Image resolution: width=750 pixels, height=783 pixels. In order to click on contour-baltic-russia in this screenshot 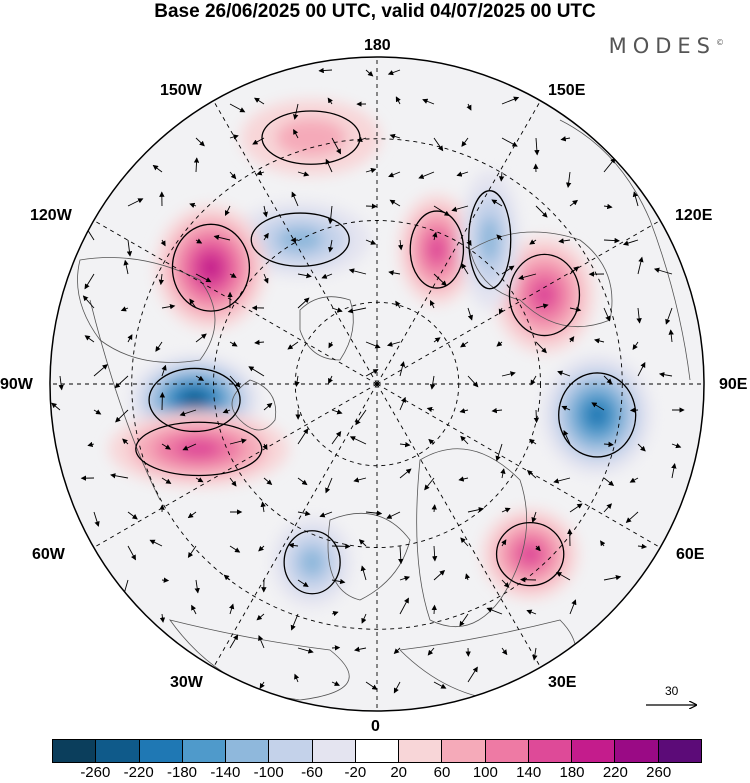, I will do `click(490, 240)`.